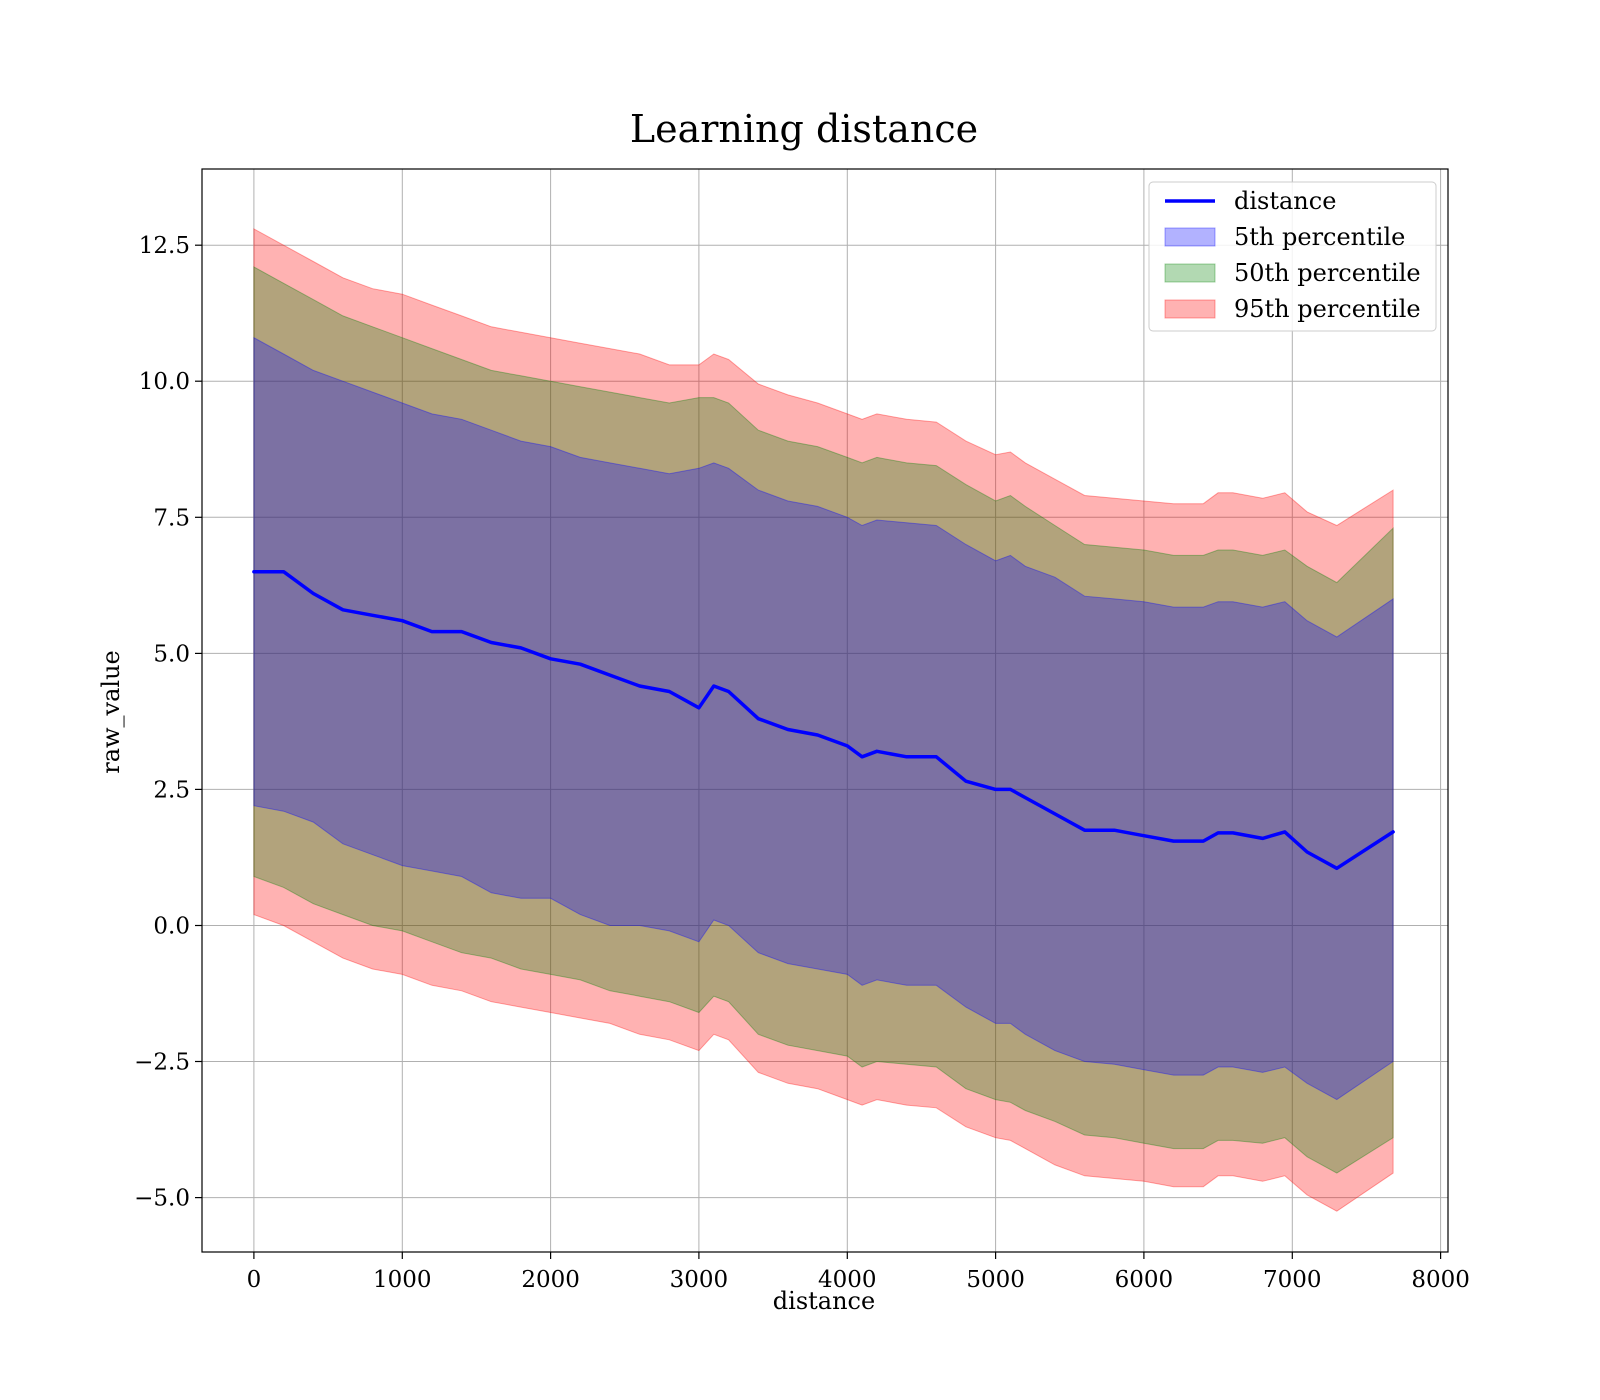 The height and width of the screenshot is (1400, 1600). What do you see at coordinates (1144, 1280) in the screenshot?
I see `x-tick-label: 6000` at bounding box center [1144, 1280].